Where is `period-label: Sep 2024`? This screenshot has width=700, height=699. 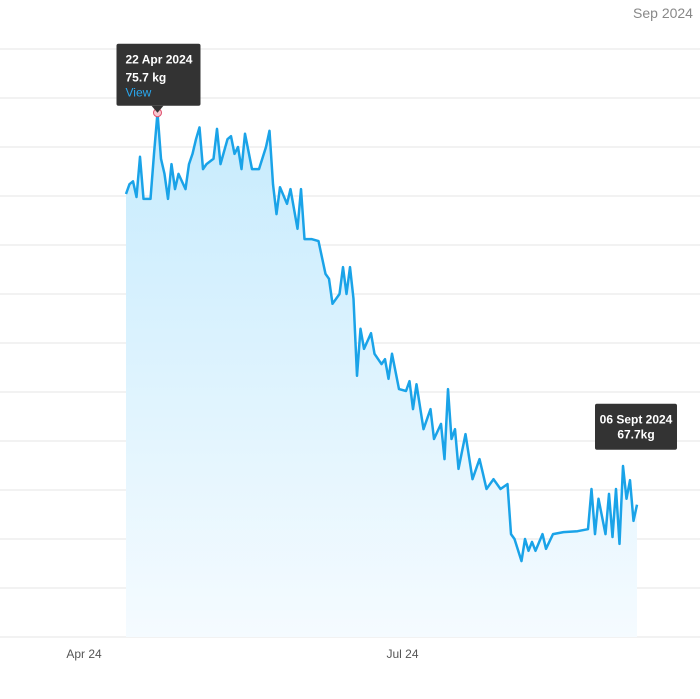
period-label: Sep 2024 is located at coordinates (663, 13).